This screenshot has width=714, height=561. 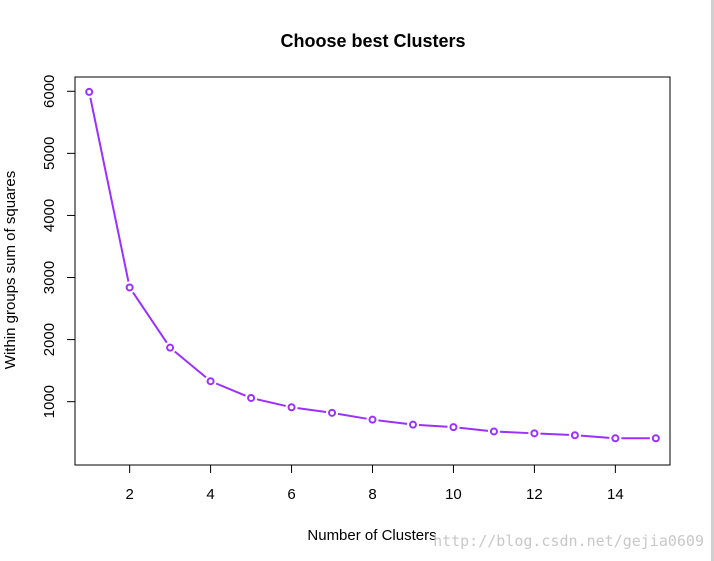 I want to click on right-edge-border, so click(x=712, y=280).